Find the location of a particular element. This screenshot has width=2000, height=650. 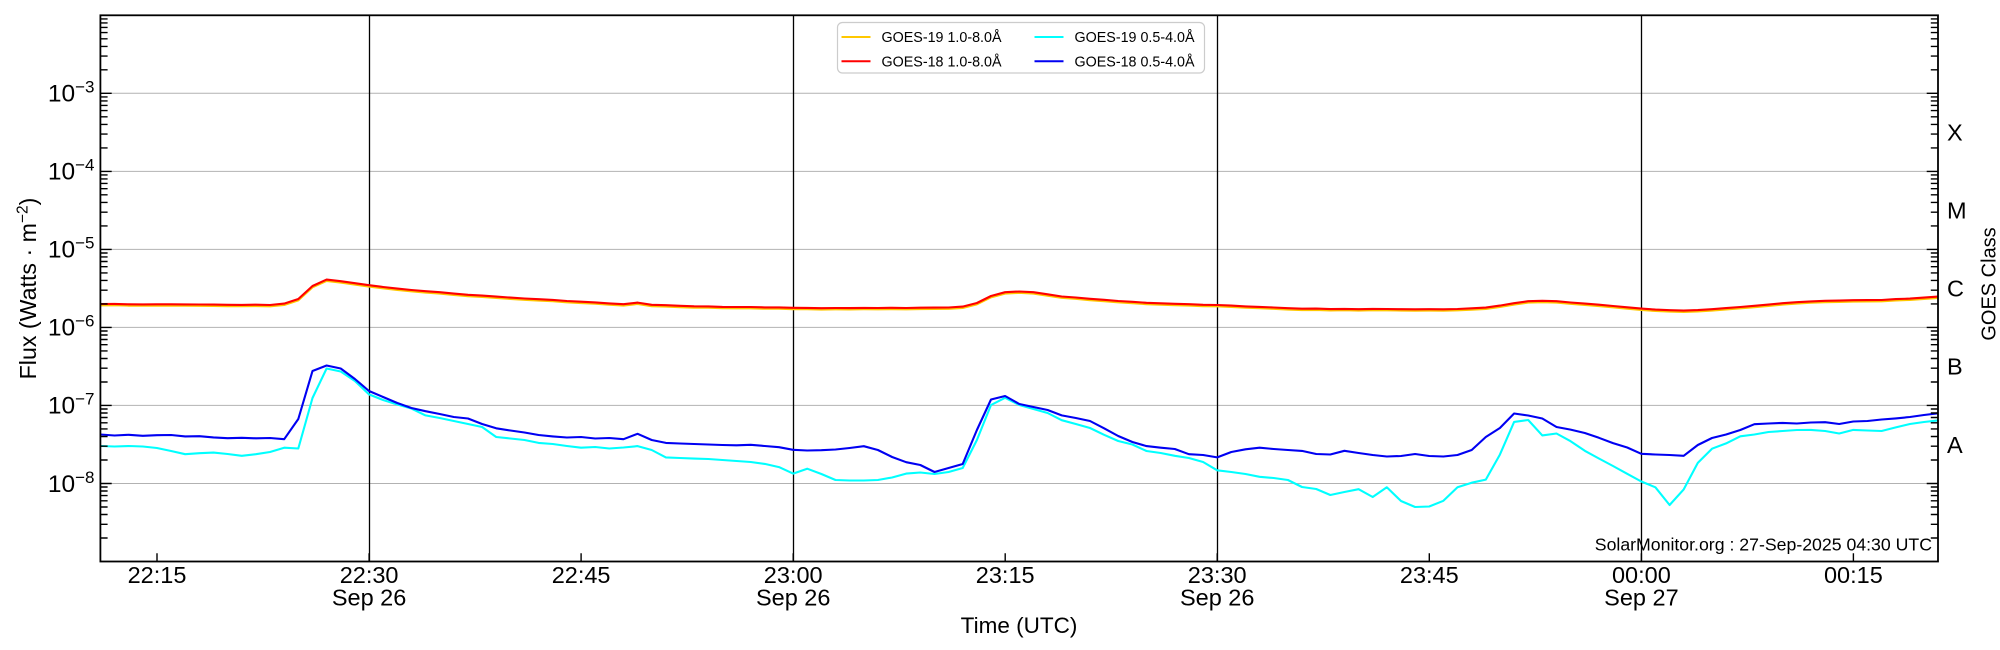

svg-text: X is located at coordinates (1955, 133).